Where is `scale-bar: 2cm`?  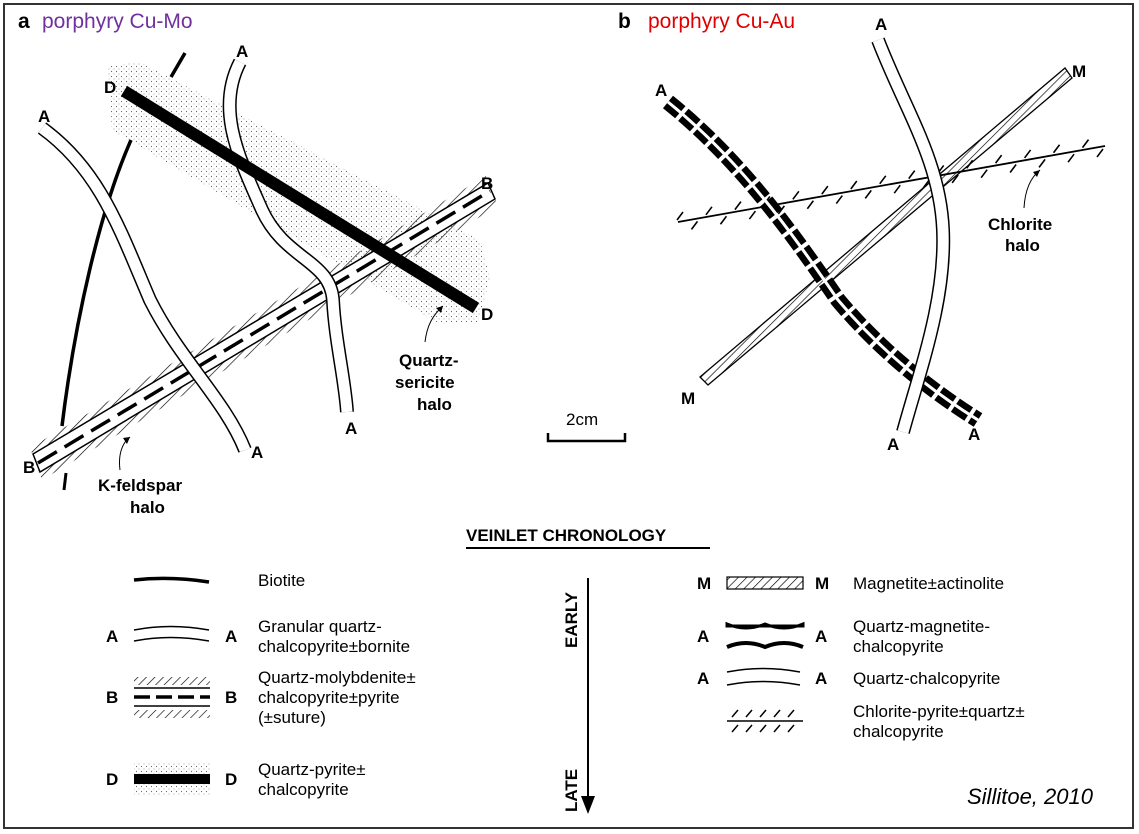 scale-bar: 2cm is located at coordinates (586, 426).